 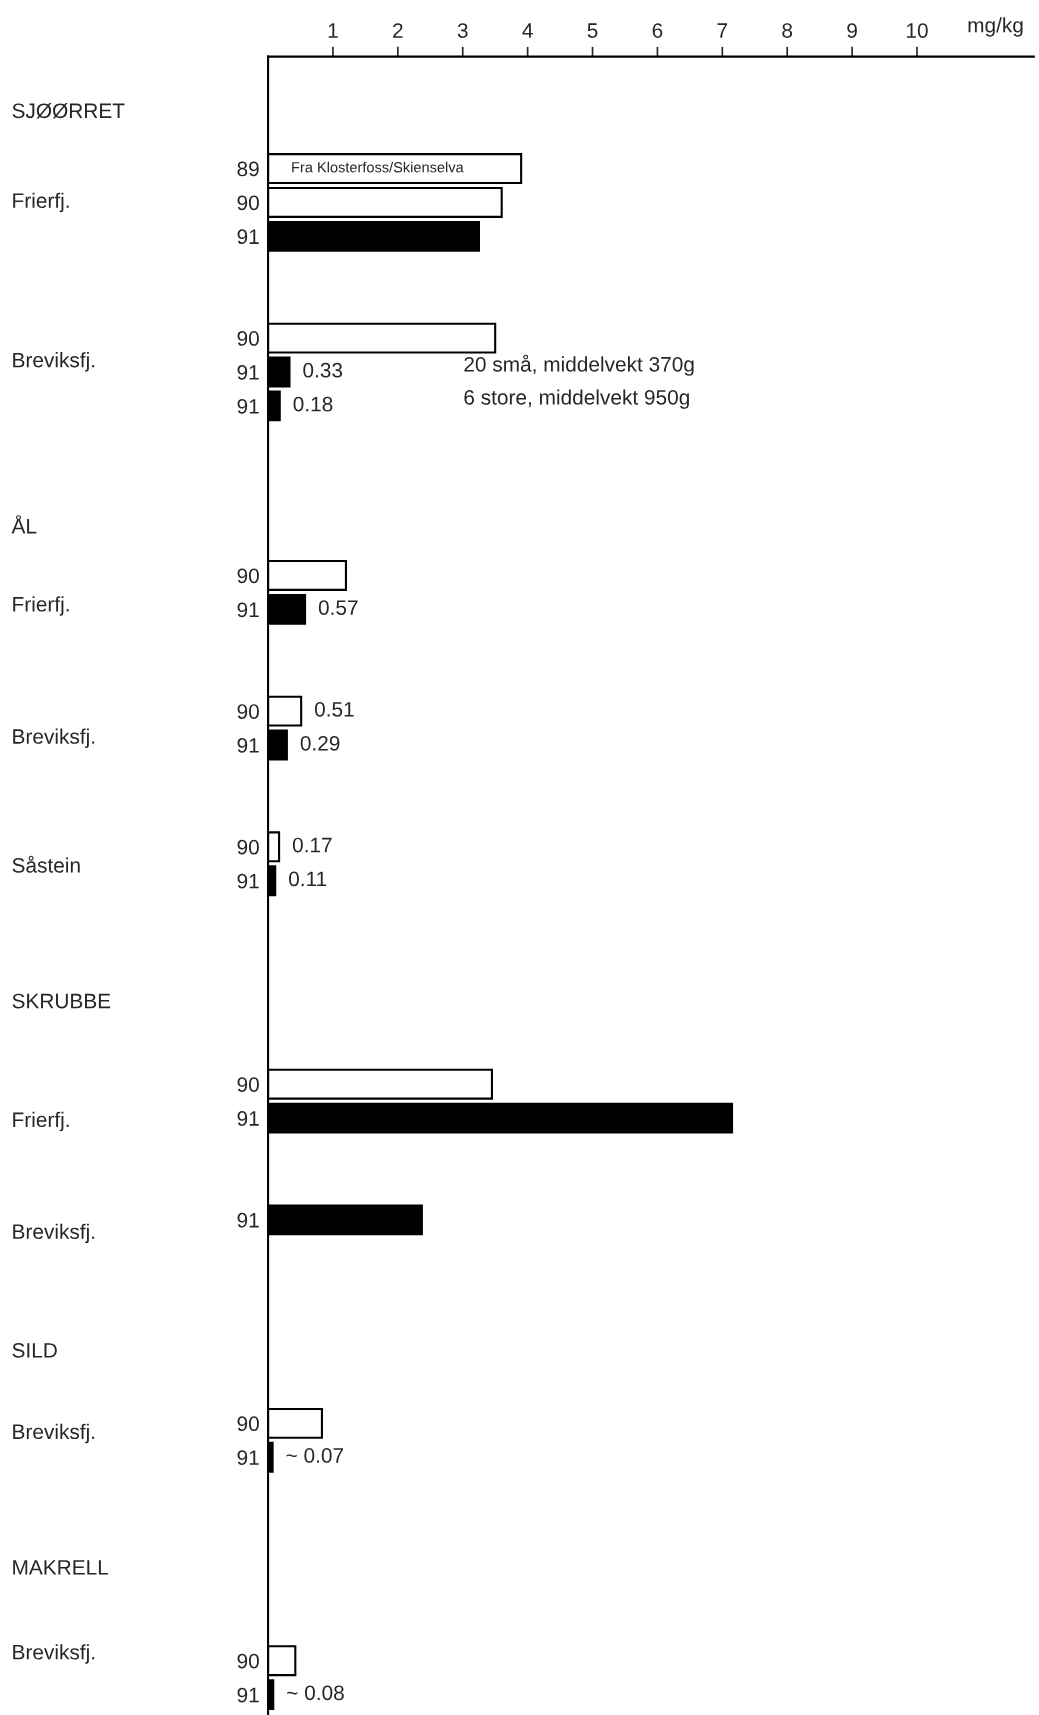 I want to click on x-tick-label: 8, so click(x=787, y=30).